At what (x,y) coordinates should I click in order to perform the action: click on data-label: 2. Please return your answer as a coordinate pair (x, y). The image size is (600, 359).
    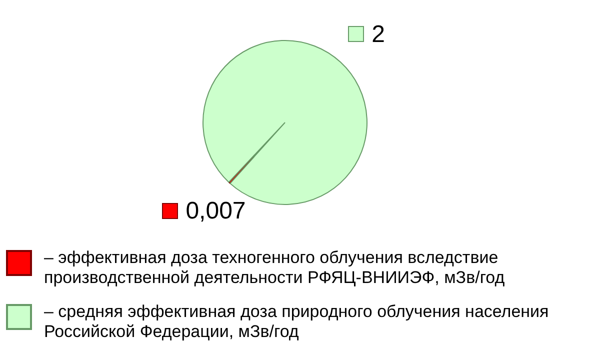
    Looking at the image, I should click on (378, 34).